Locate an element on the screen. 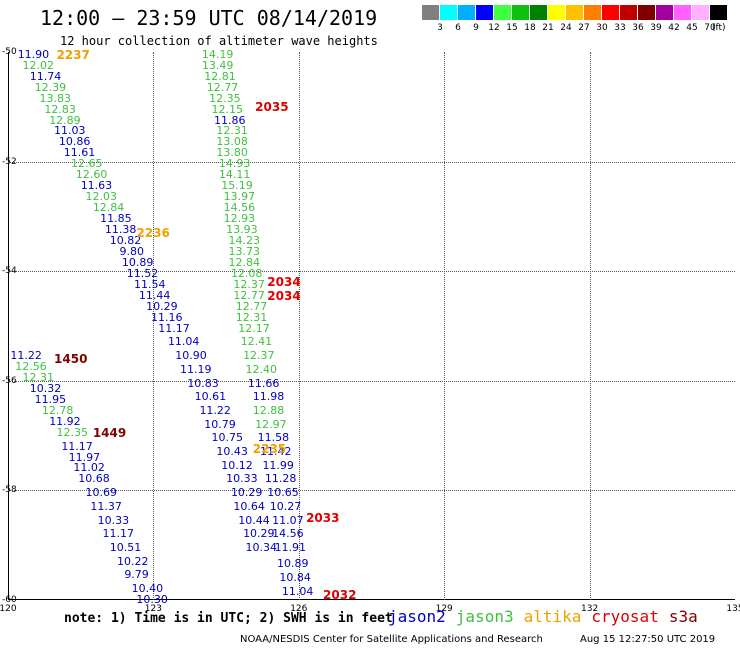 The image size is (740, 650). legend-tick-label: 70 is located at coordinates (710, 28).